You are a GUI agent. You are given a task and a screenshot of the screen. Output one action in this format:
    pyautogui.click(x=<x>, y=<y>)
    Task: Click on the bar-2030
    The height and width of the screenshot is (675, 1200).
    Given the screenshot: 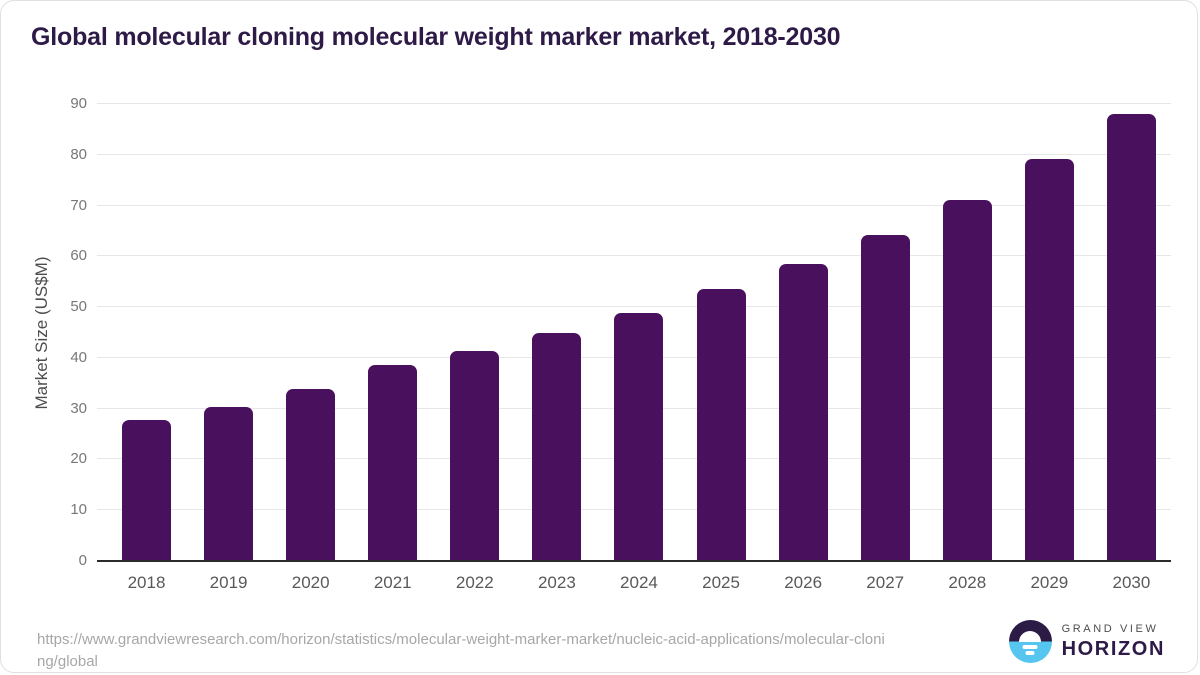 What is the action you would take?
    pyautogui.click(x=1131, y=337)
    